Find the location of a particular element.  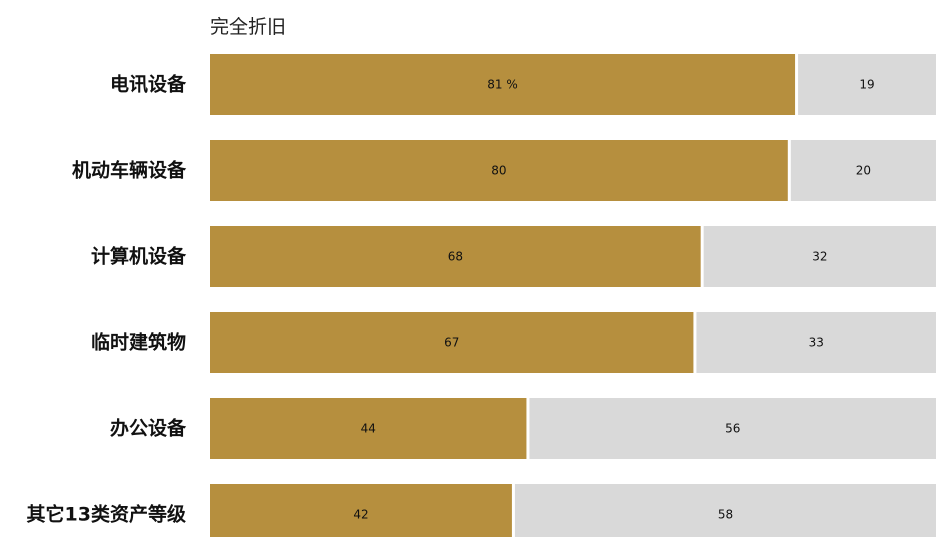

value-label: 19 is located at coordinates (866, 85).